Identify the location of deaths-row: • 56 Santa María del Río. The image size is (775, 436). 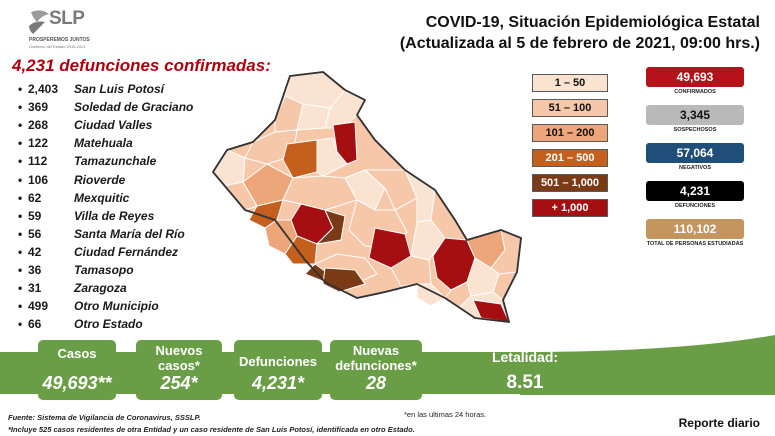
(118, 234).